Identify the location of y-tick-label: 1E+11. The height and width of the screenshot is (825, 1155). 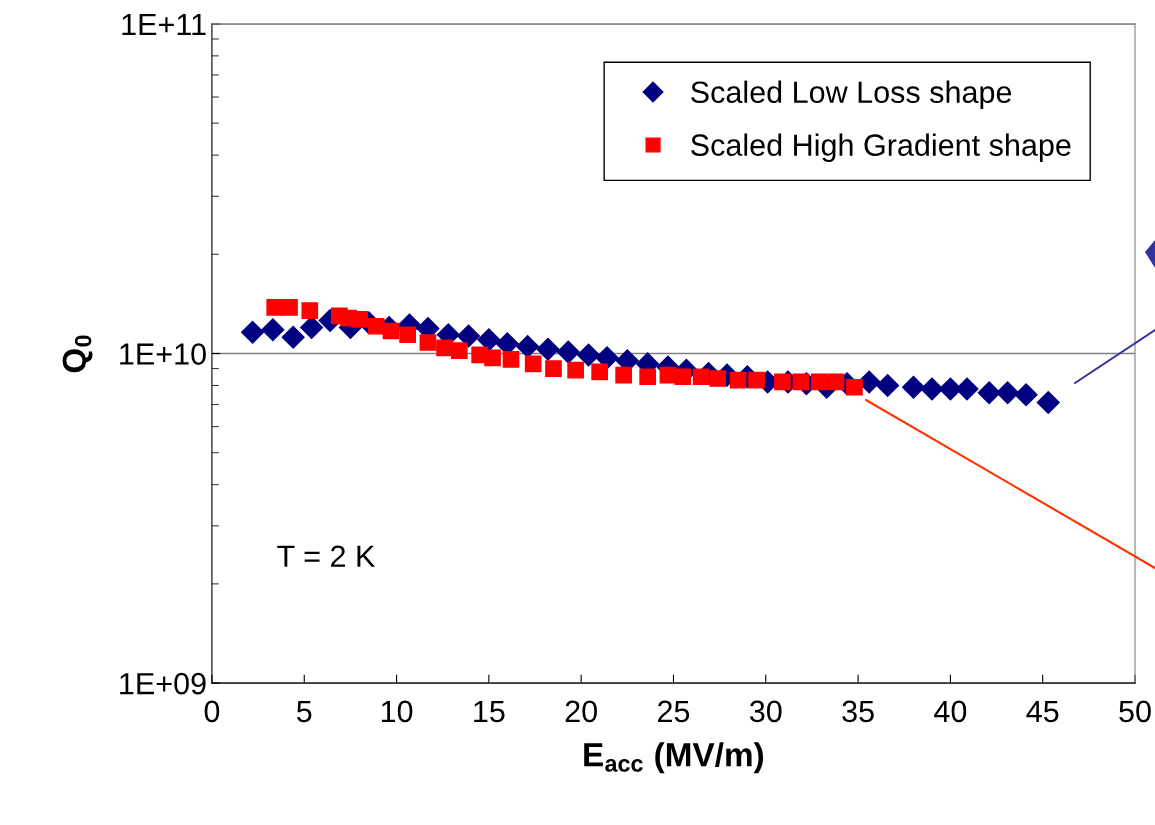
(164, 24).